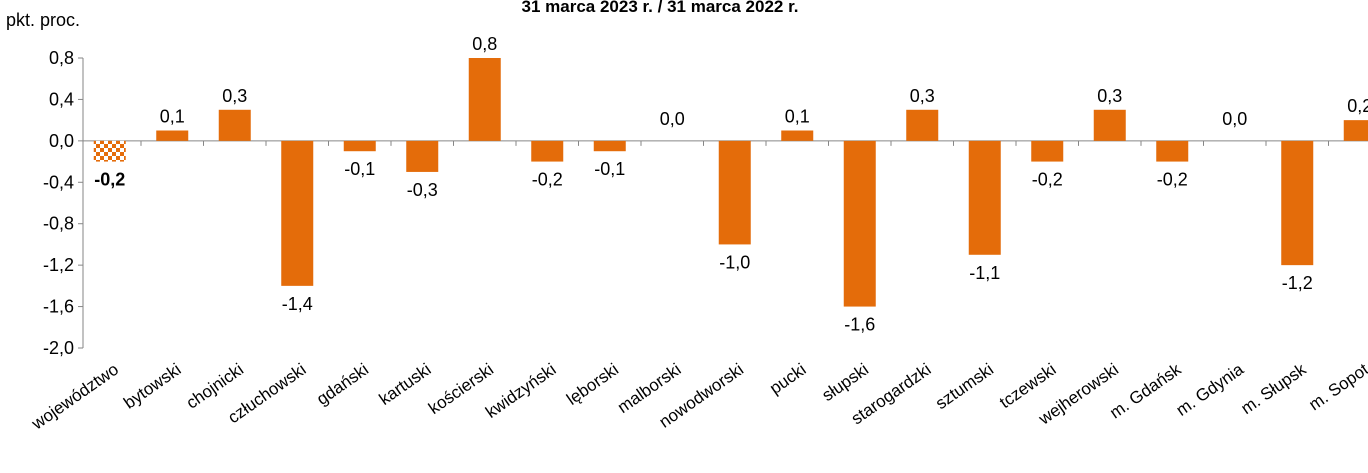 Image resolution: width=1368 pixels, height=473 pixels. What do you see at coordinates (58, 307) in the screenshot?
I see `y-tick-label: -1,6` at bounding box center [58, 307].